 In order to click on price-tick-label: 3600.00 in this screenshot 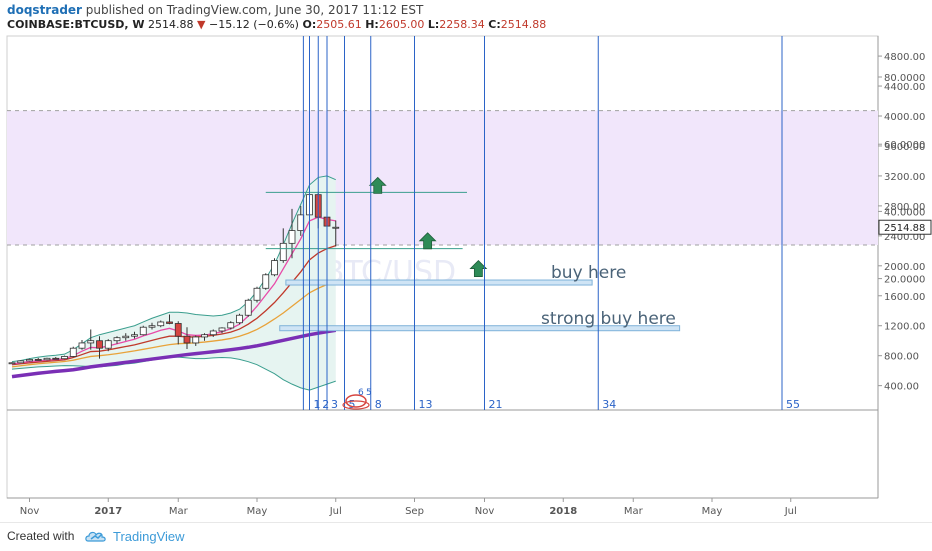, I will do `click(904, 147)`.